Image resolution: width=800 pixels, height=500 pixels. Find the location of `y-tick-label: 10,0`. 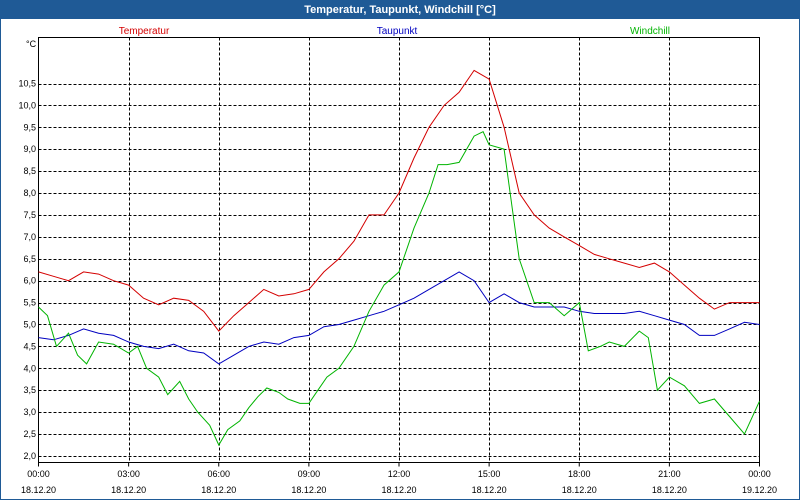

y-tick-label: 10,0 is located at coordinates (27, 105).